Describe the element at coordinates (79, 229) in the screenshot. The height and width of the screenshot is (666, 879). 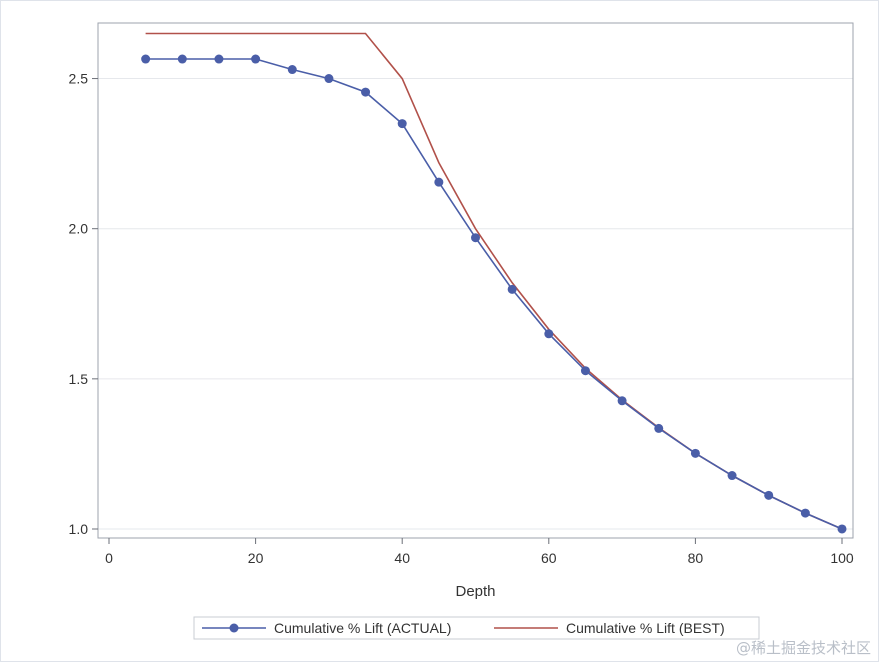
I see `y-tick-label-2: 2.0` at that location.